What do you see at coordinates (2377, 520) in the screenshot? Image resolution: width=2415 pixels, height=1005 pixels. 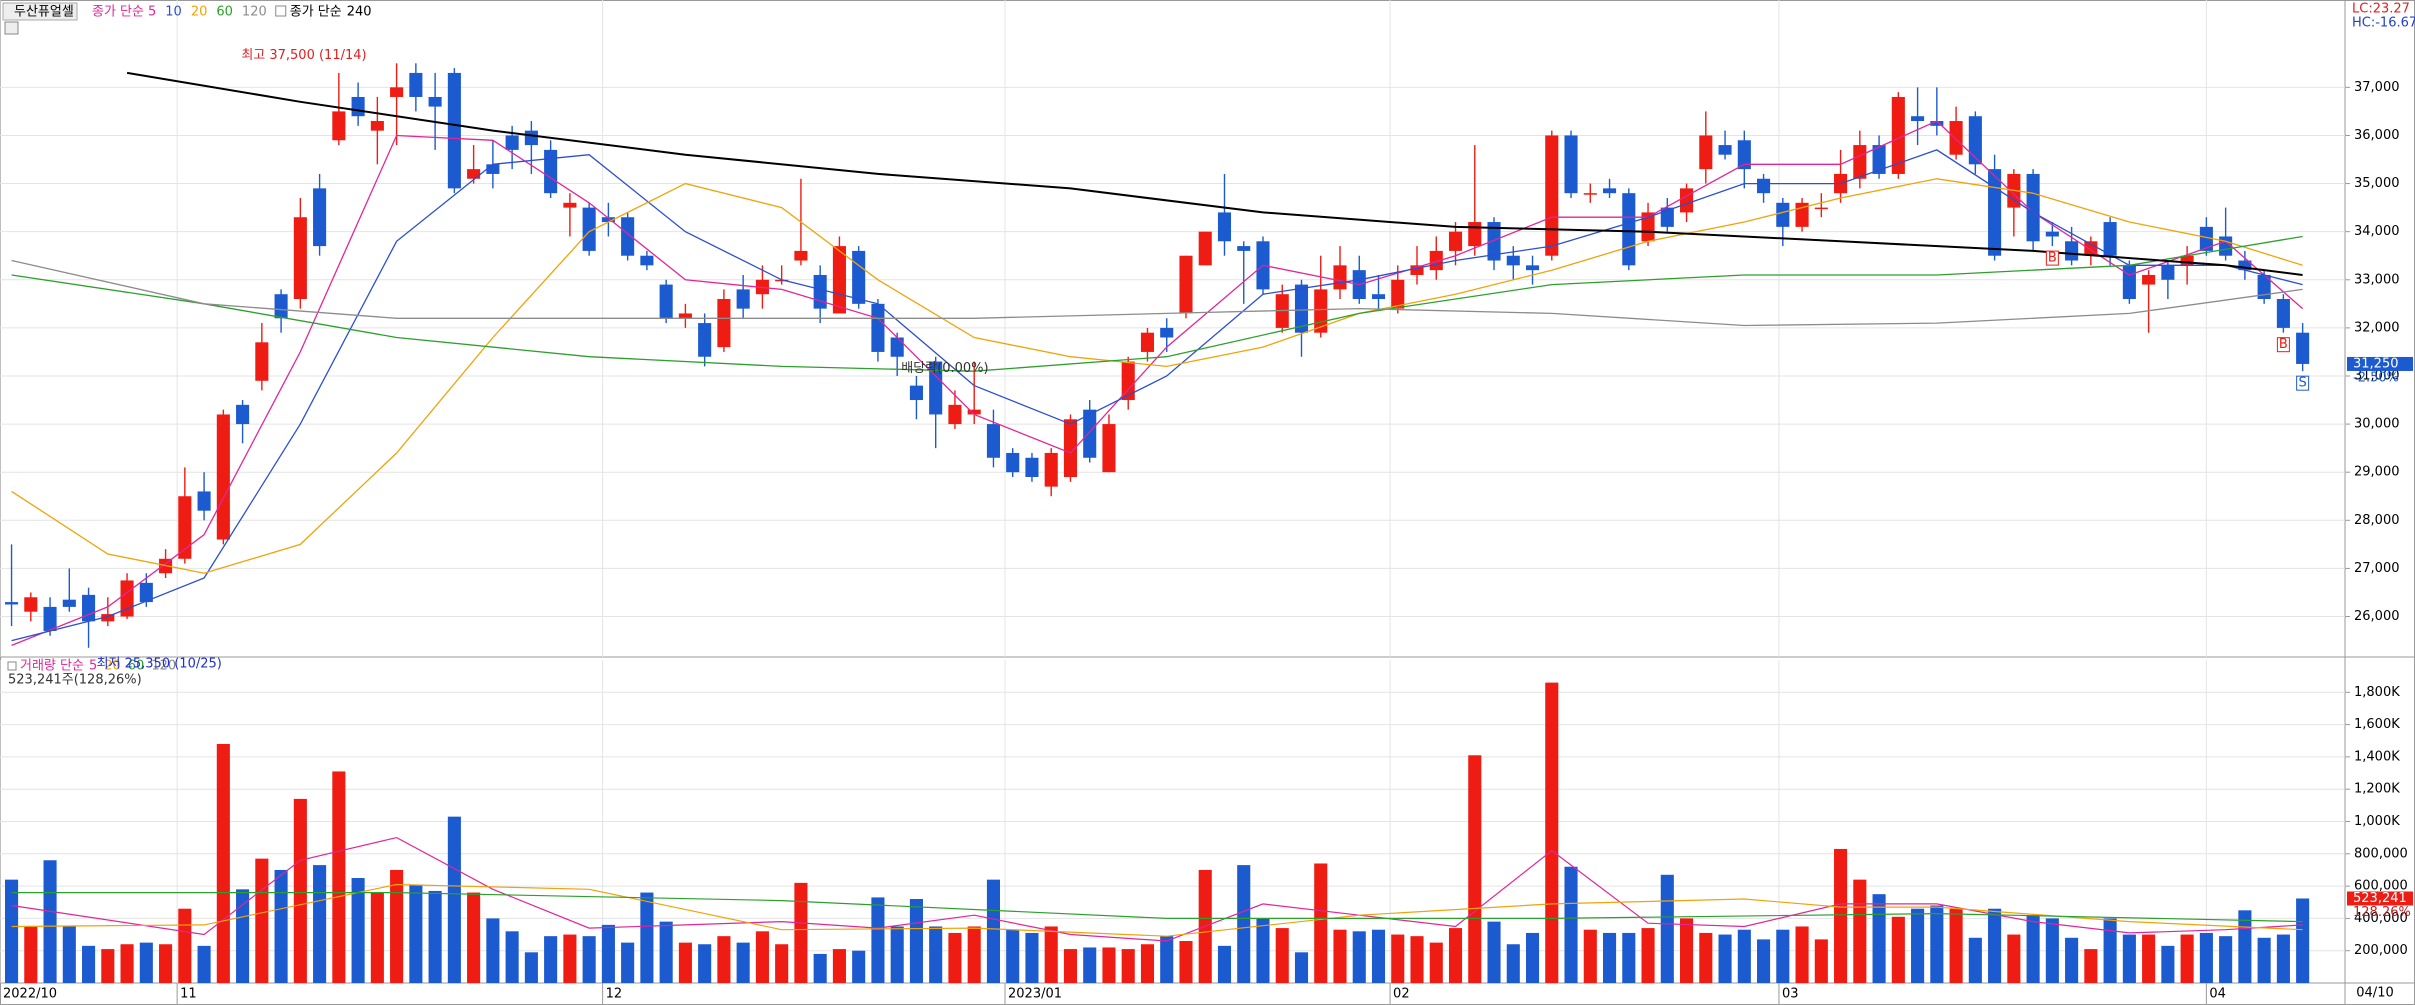 I see `y-tick-label: 28,000` at bounding box center [2377, 520].